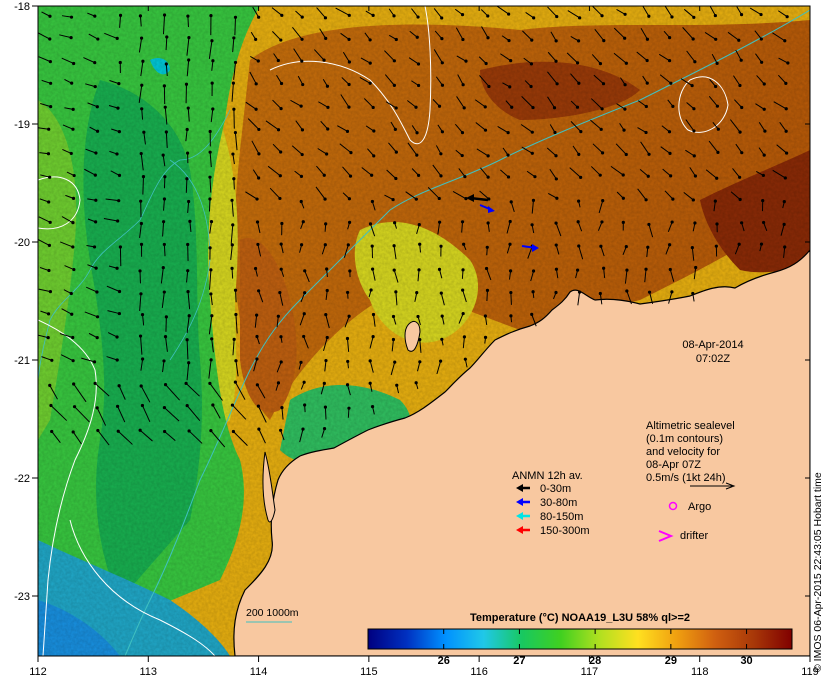 The image size is (840, 680). Describe the element at coordinates (684, 439) in the screenshot. I see `altimetry-note-line: (0.1m contours)` at that location.